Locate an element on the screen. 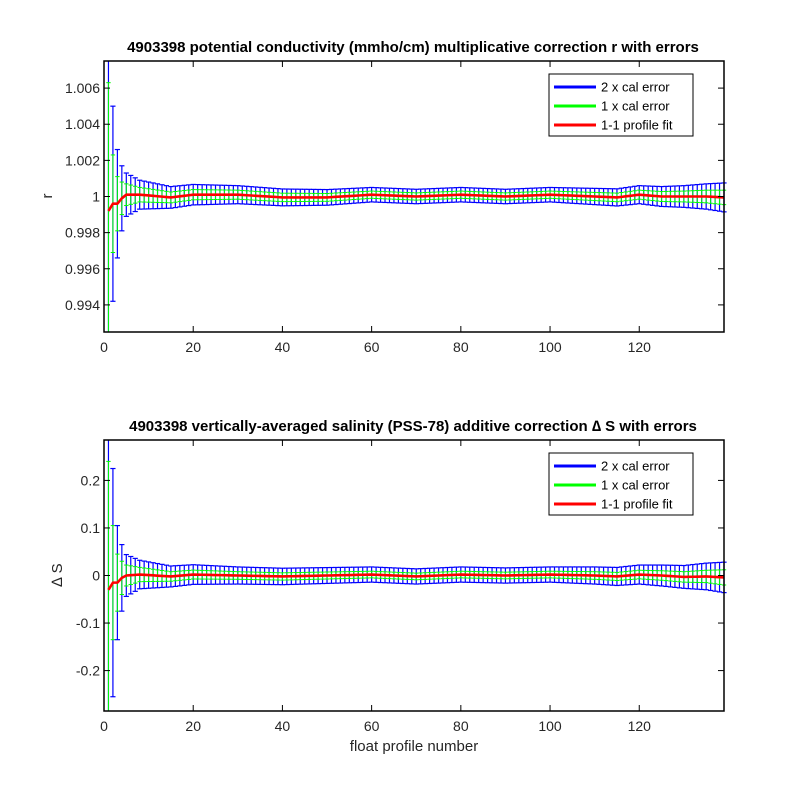 The height and width of the screenshot is (800, 800). y-tick-label: 0.996 is located at coordinates (82, 269).